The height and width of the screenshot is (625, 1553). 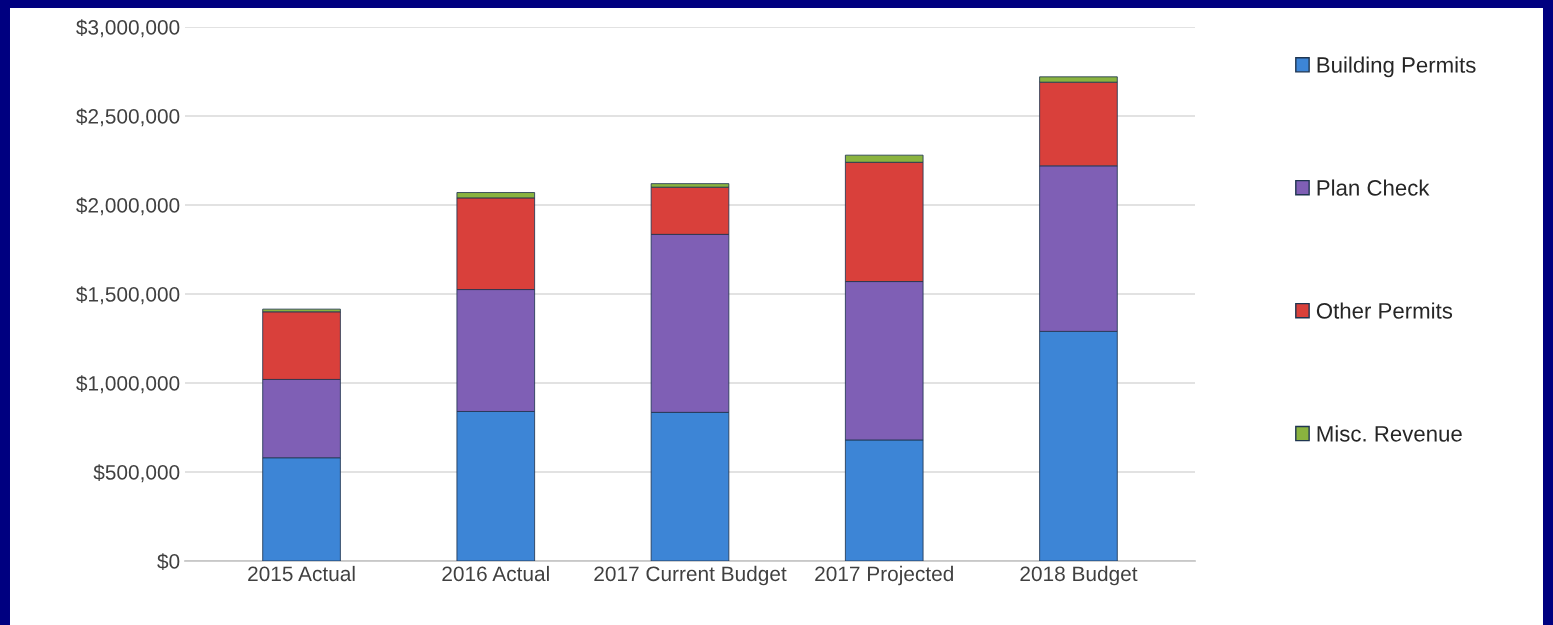 What do you see at coordinates (128, 28) in the screenshot?
I see `y-tick-label: $3,000,000` at bounding box center [128, 28].